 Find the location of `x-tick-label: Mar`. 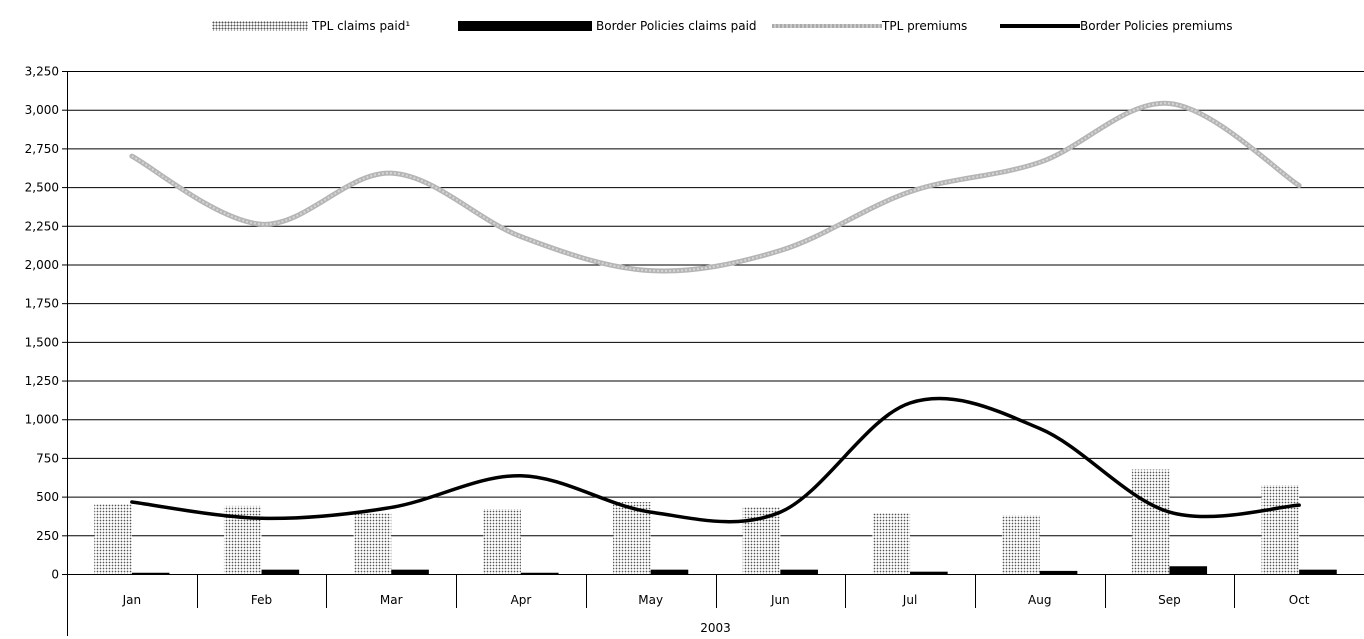

x-tick-label: Mar is located at coordinates (391, 600).